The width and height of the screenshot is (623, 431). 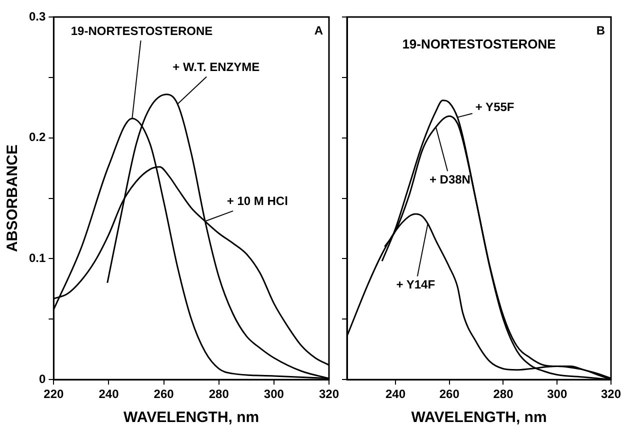 I want to click on y-tick-label: 0.3, so click(x=37, y=16).